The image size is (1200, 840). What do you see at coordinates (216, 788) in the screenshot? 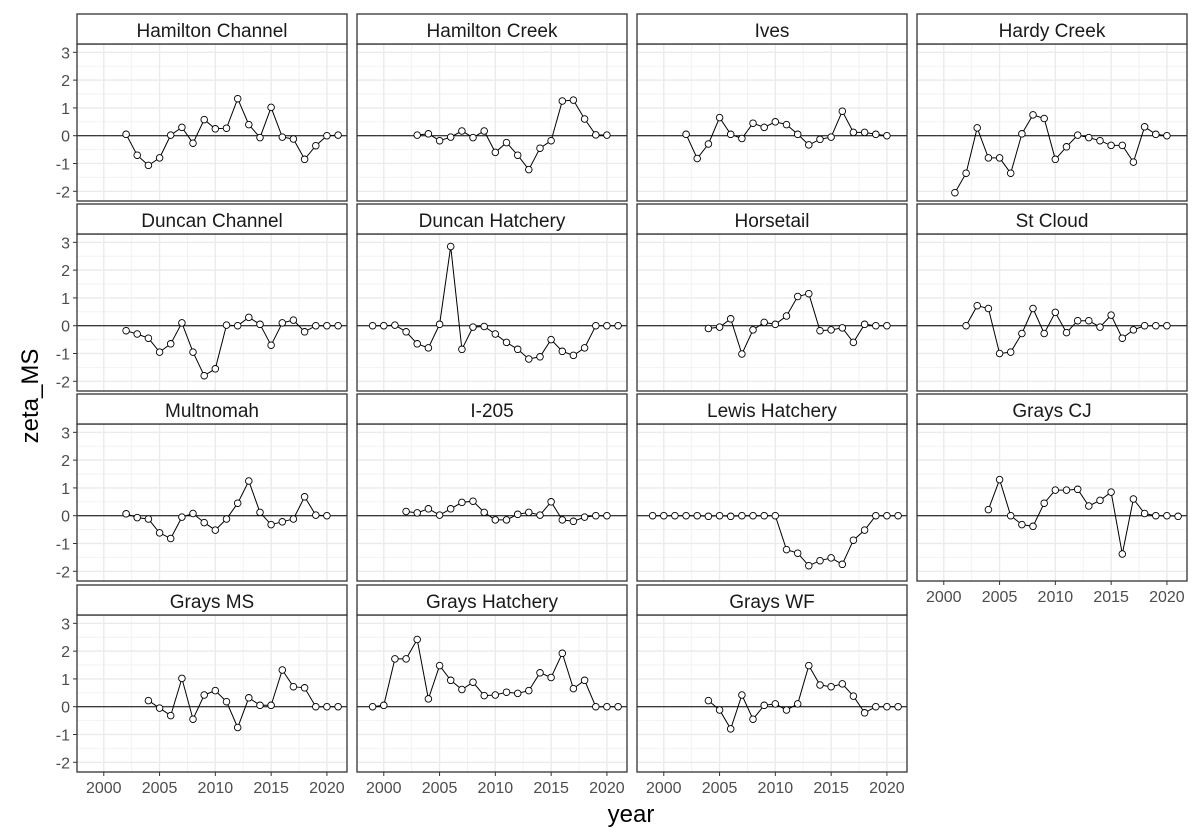
I see `x-tick-label: 2010` at bounding box center [216, 788].